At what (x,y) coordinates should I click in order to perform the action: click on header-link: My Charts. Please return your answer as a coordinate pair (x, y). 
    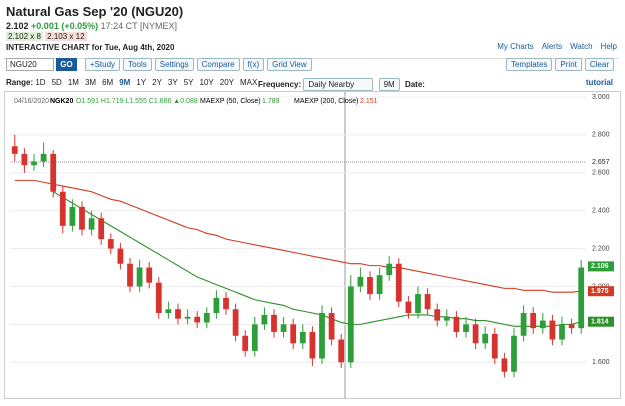
    Looking at the image, I should click on (515, 46).